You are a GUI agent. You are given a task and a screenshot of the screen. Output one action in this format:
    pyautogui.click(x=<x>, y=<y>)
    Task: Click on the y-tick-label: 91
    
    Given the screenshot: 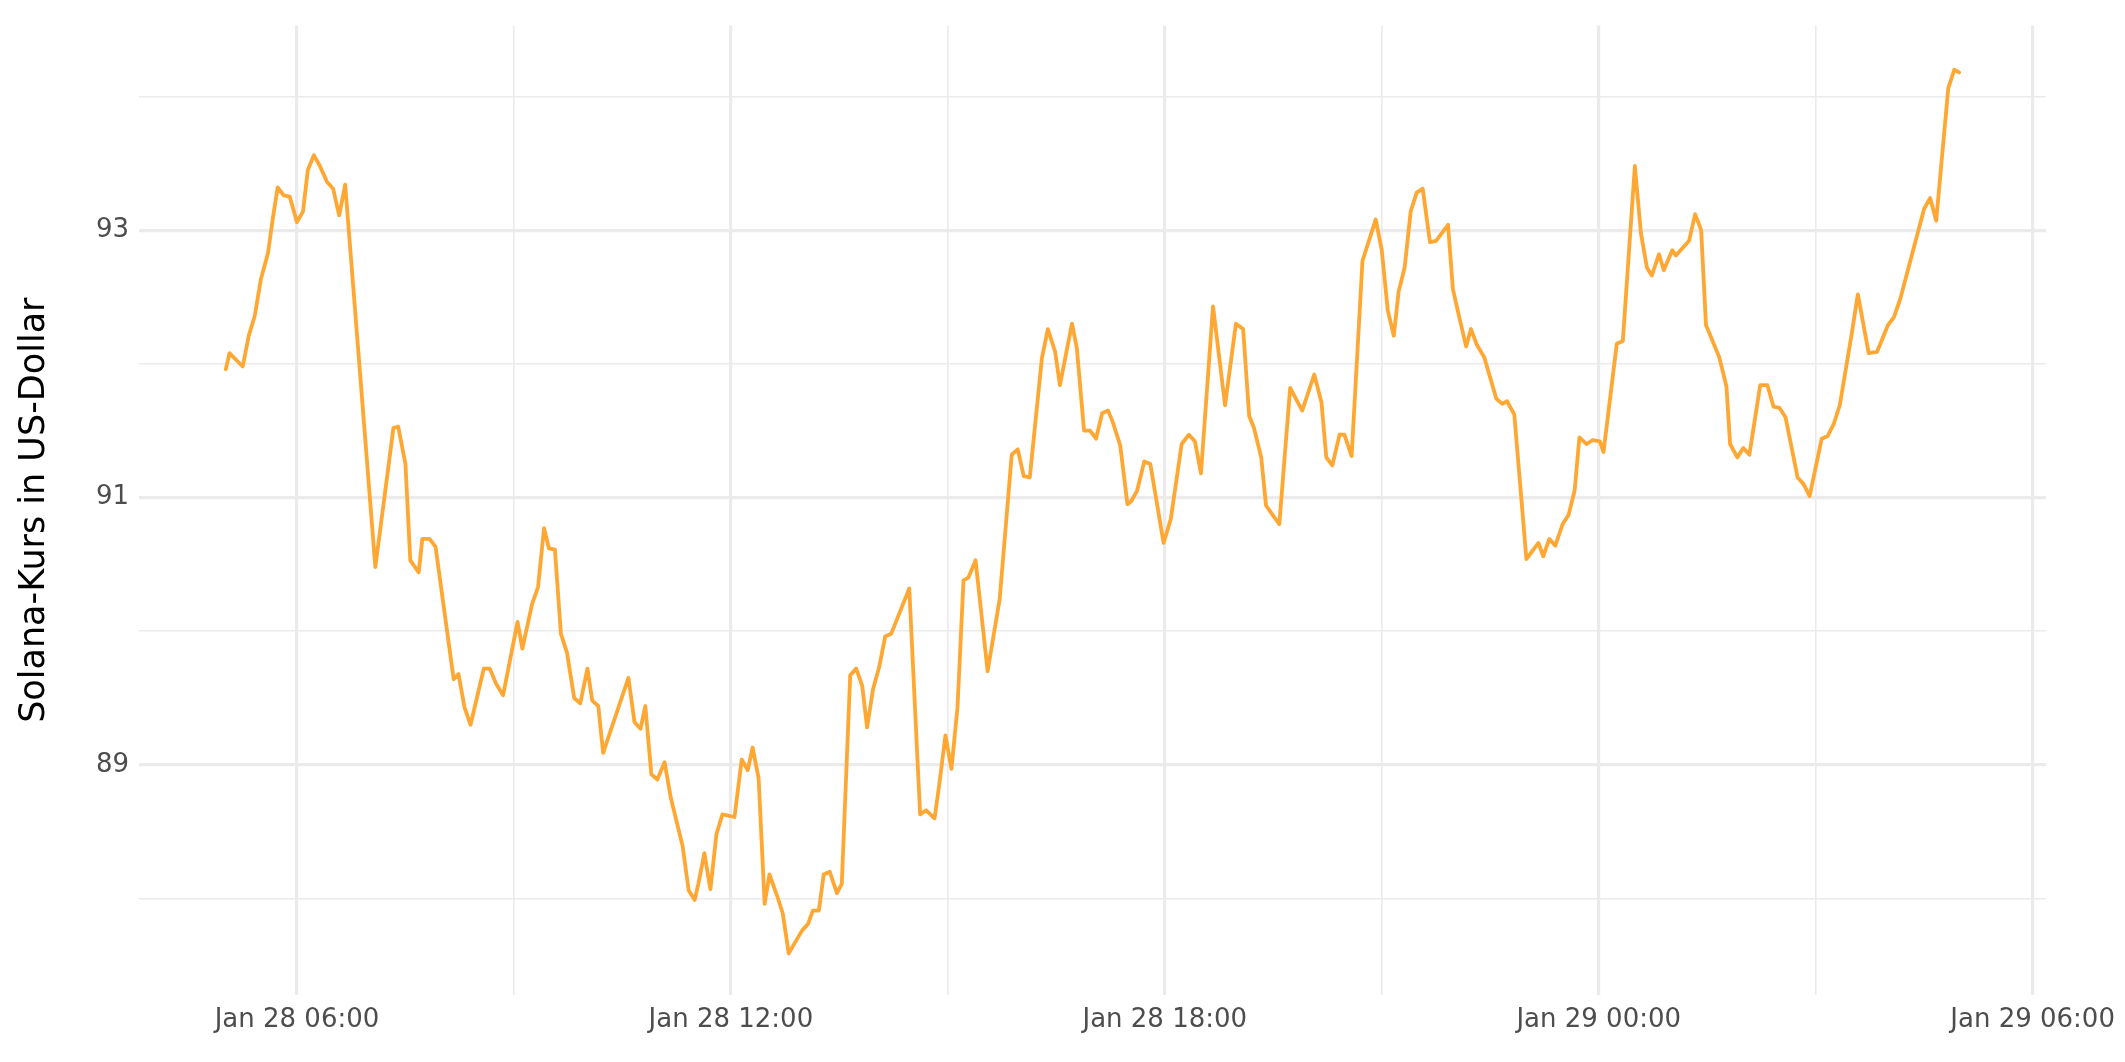 What is the action you would take?
    pyautogui.click(x=112, y=495)
    